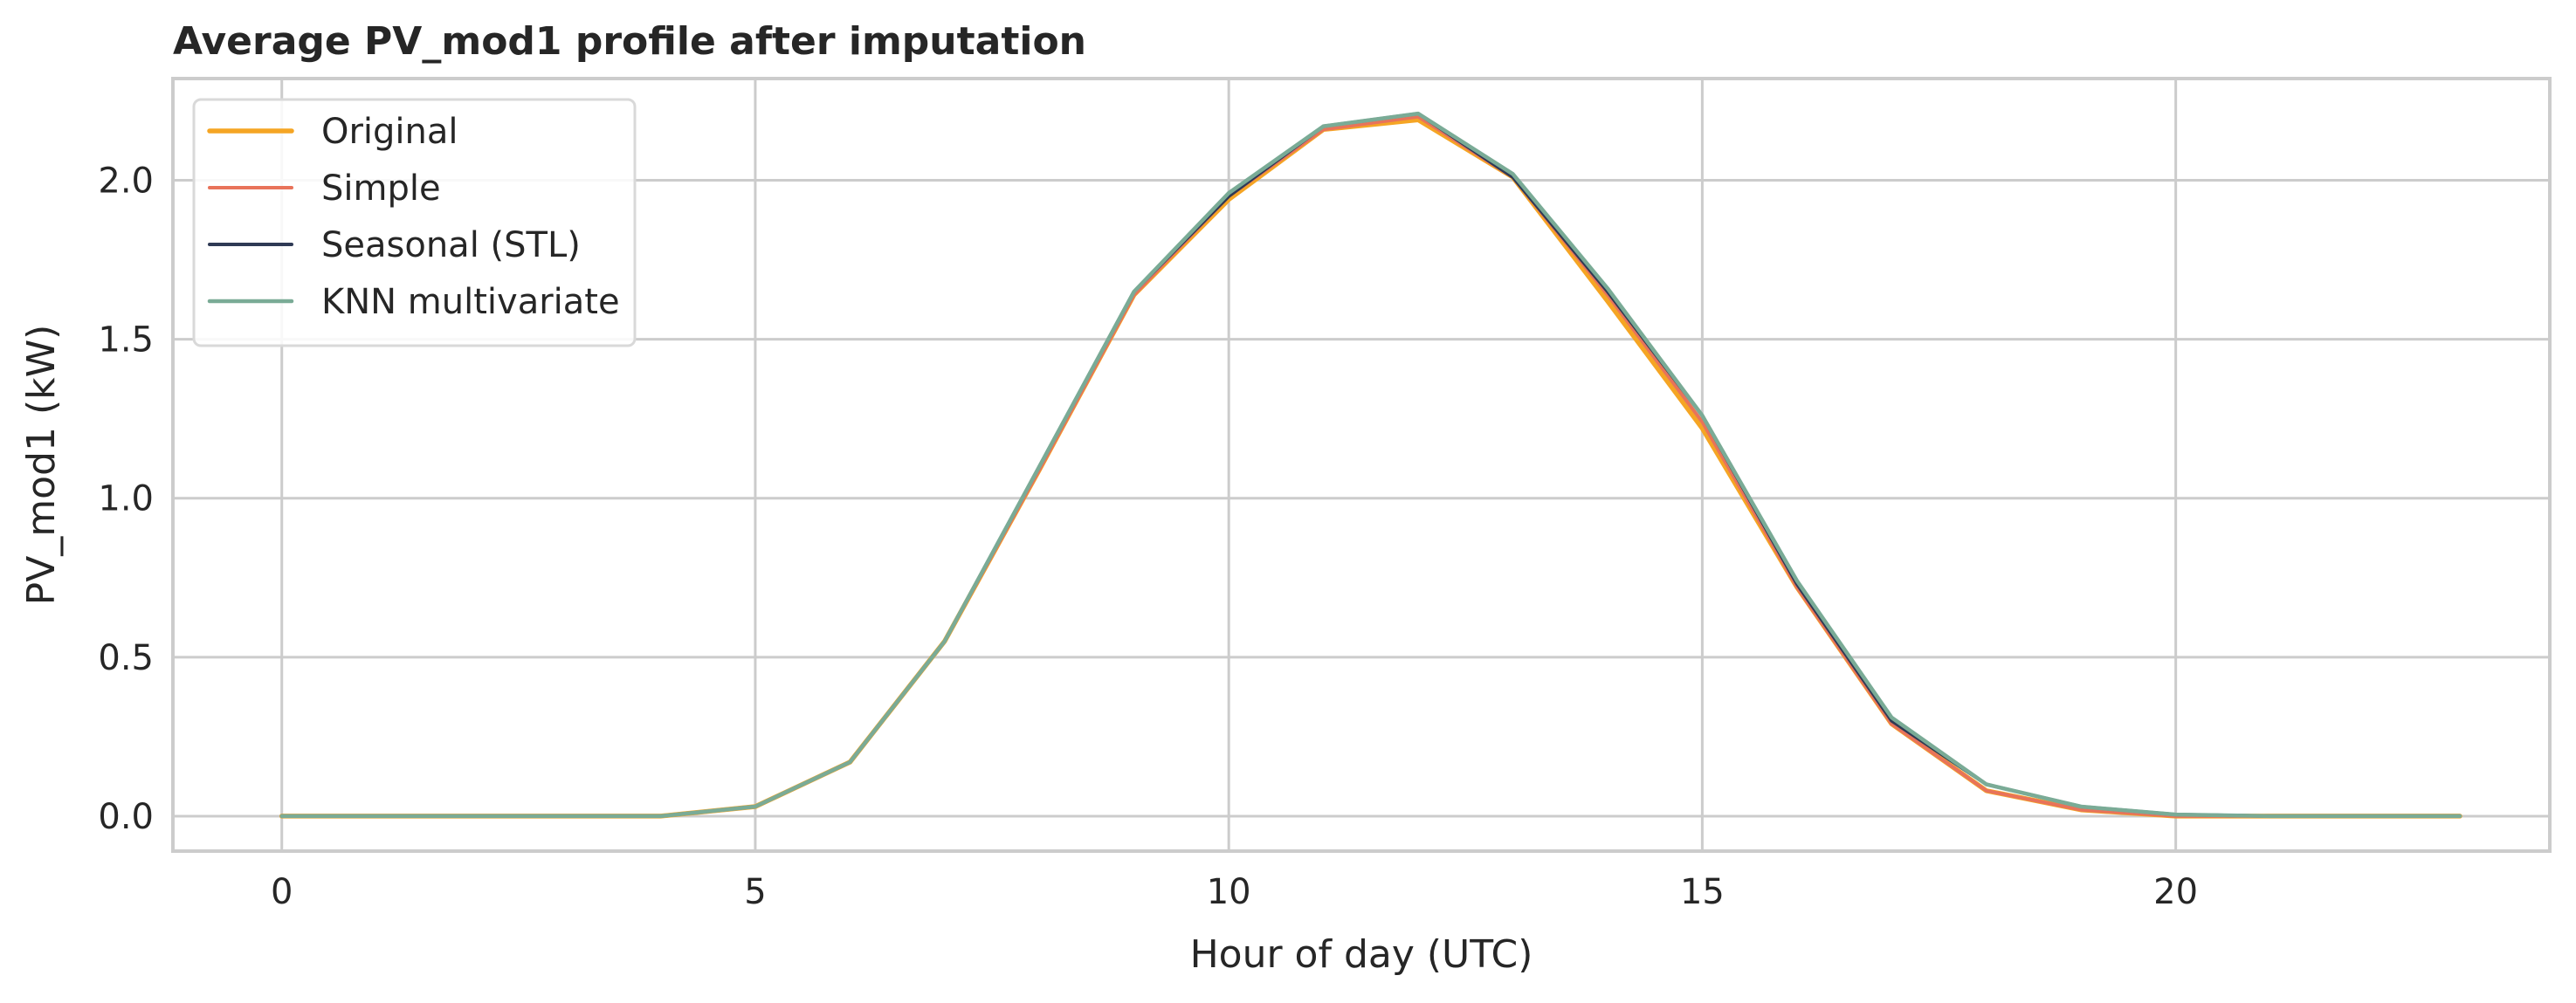 The image size is (2576, 1003). I want to click on y-tick-label: 1.0, so click(126, 499).